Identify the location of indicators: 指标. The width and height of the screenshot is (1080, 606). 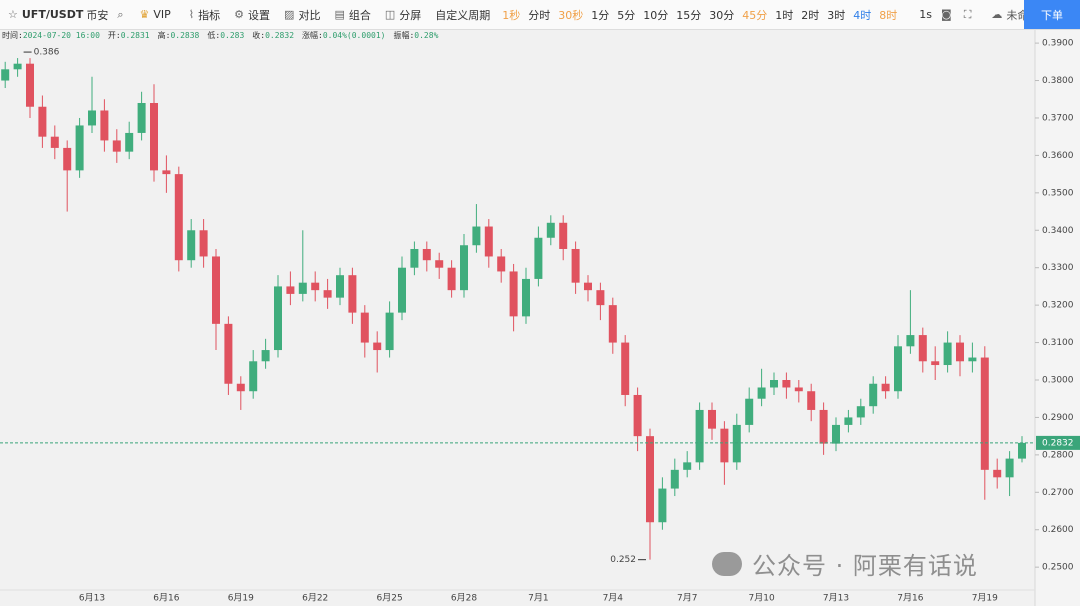
(209, 15).